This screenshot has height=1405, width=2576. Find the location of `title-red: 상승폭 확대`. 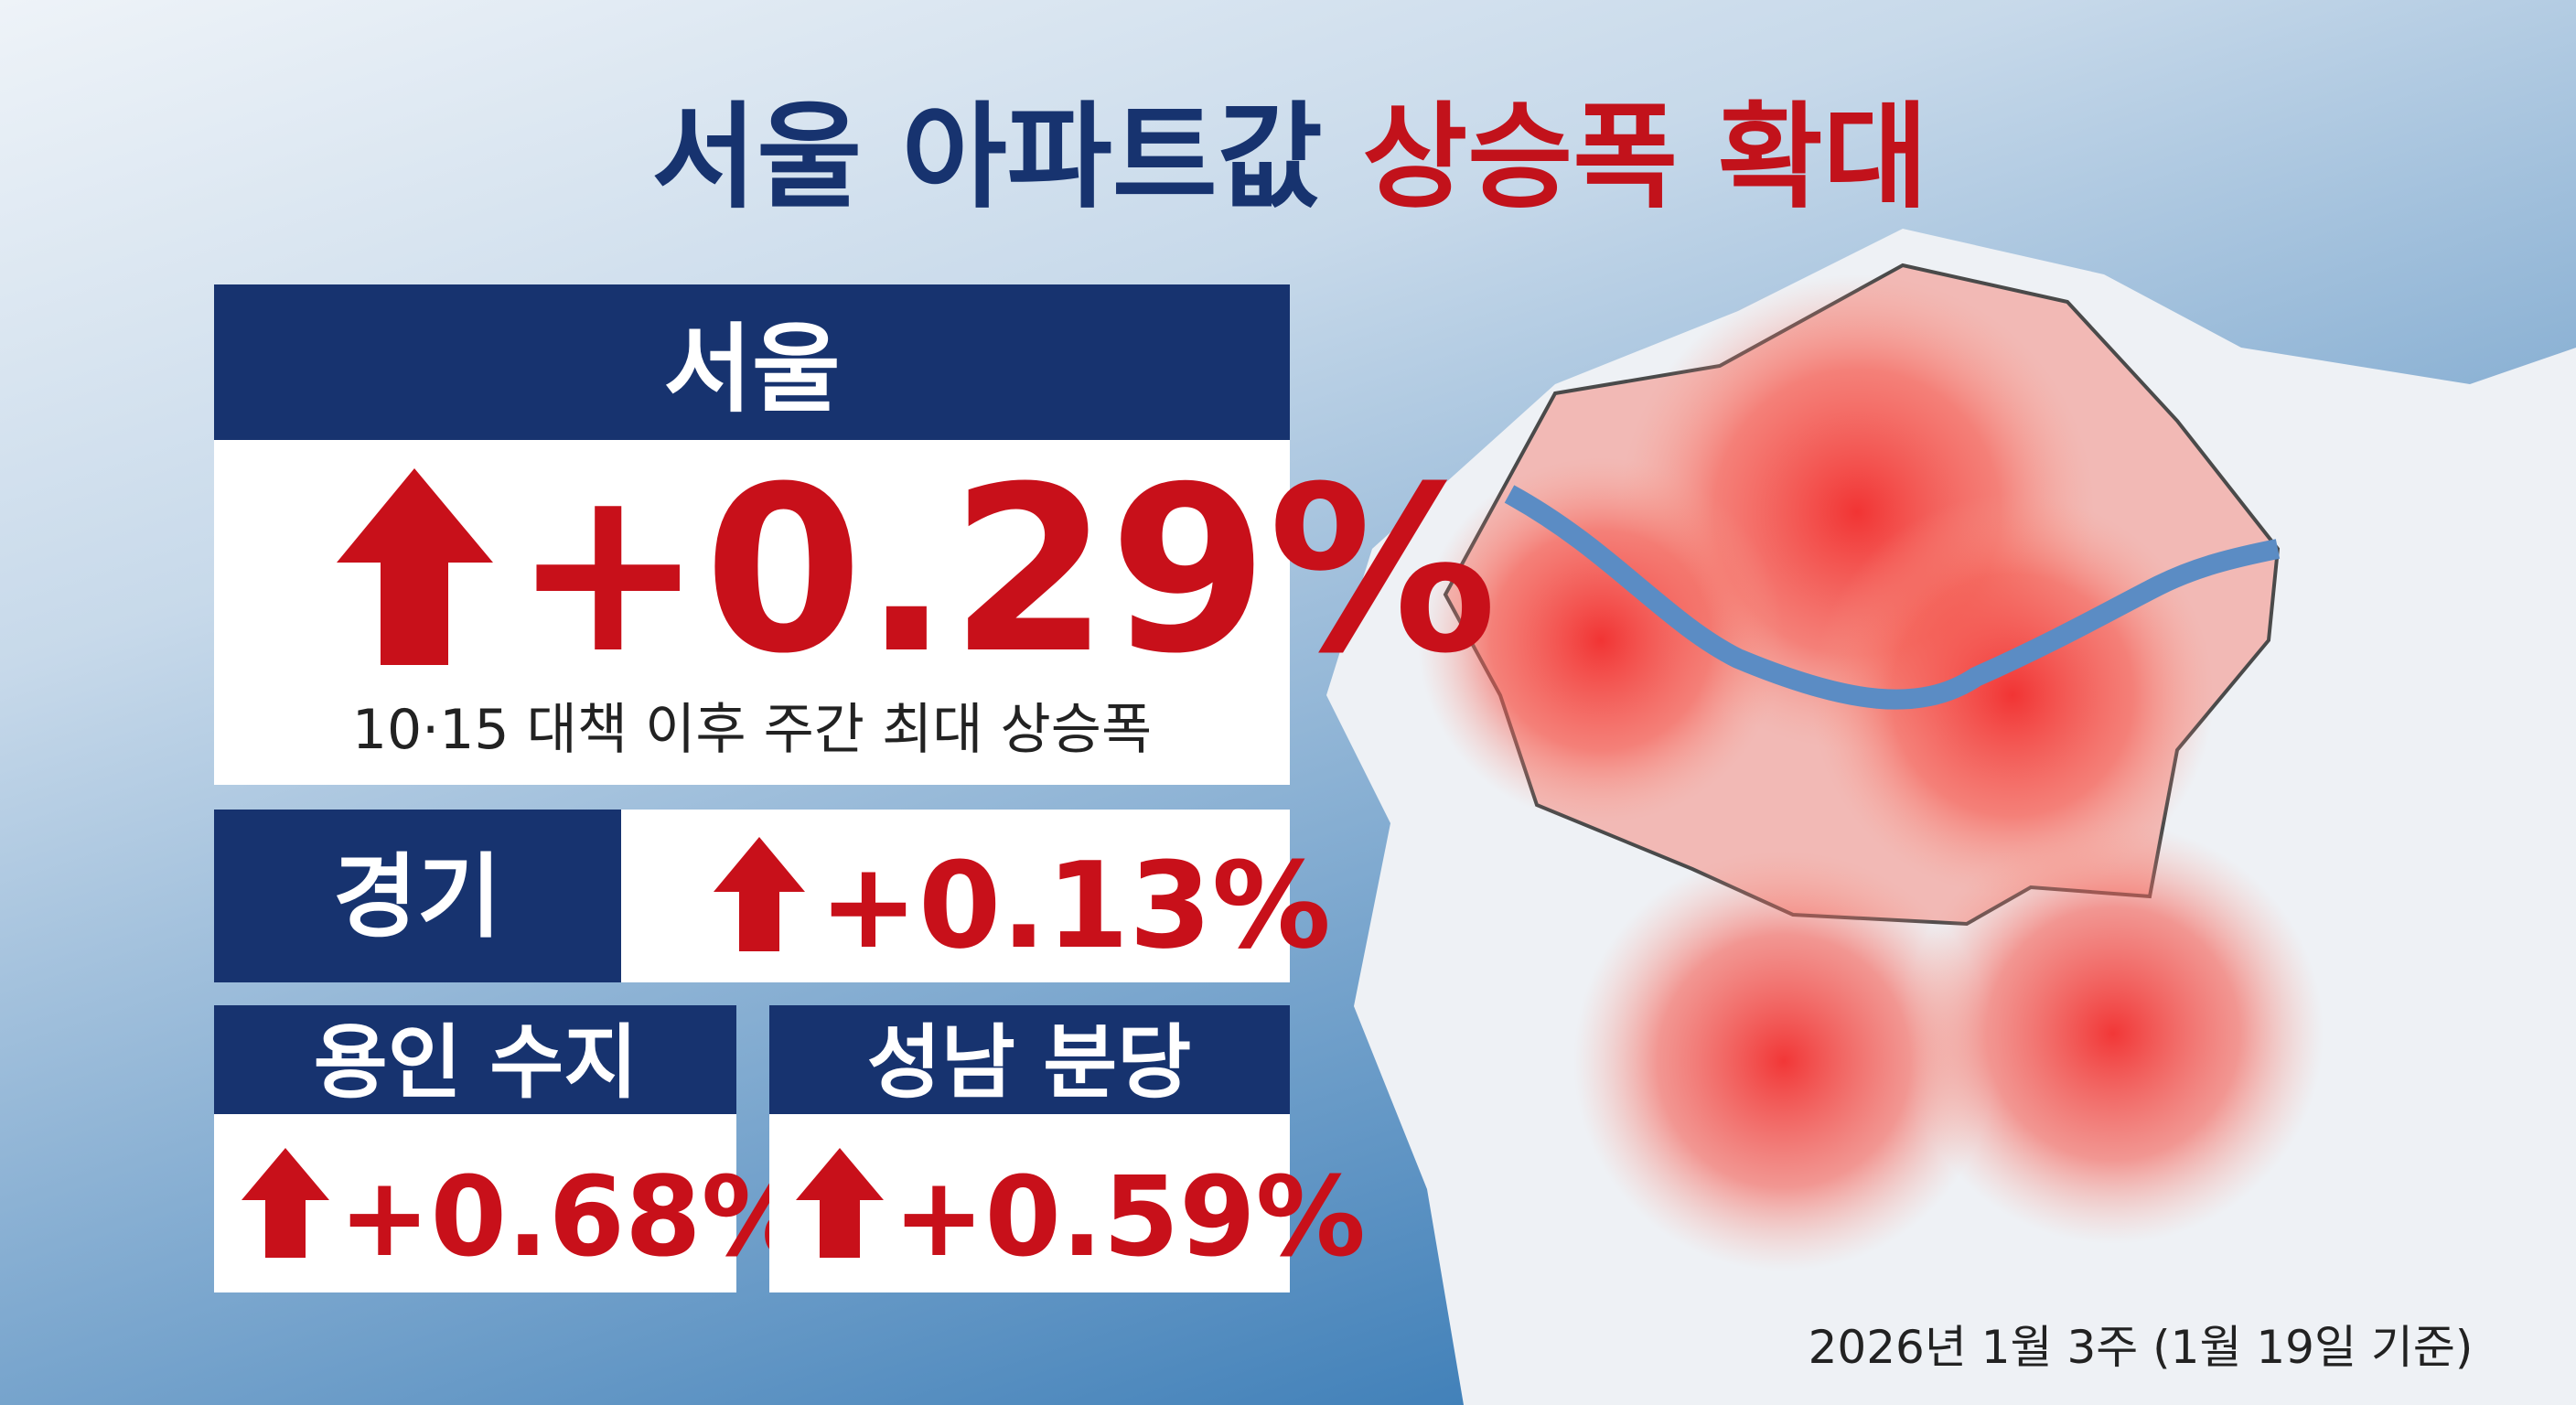

title-red: 상승폭 확대 is located at coordinates (1645, 157).